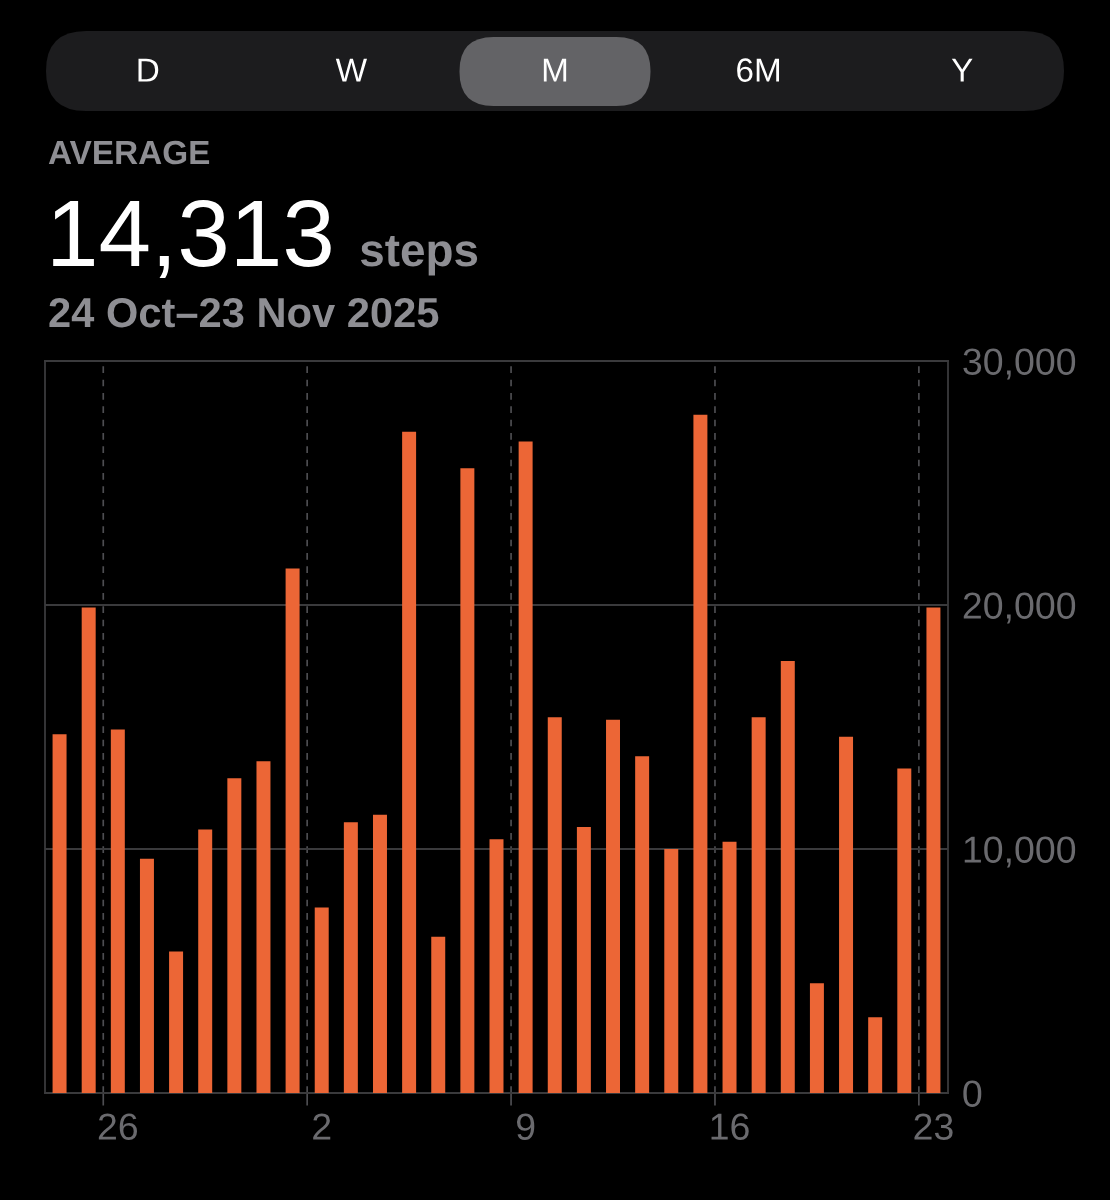  What do you see at coordinates (244, 312) in the screenshot?
I see `text: 24 Oct–23 Nov 2025` at bounding box center [244, 312].